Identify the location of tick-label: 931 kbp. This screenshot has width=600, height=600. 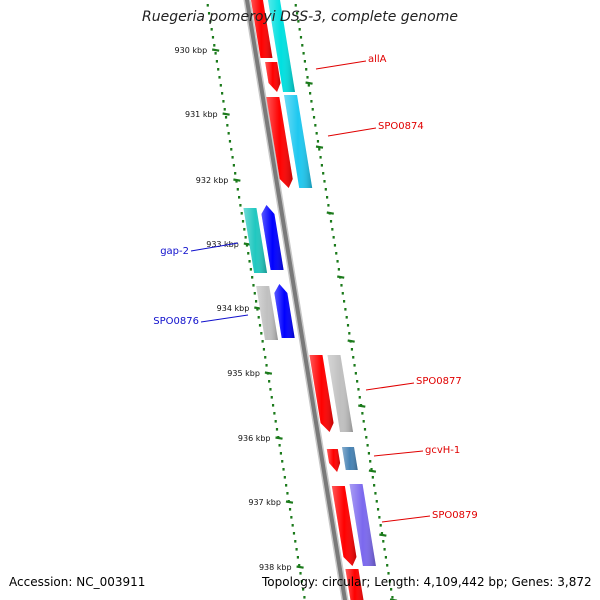
(201, 114).